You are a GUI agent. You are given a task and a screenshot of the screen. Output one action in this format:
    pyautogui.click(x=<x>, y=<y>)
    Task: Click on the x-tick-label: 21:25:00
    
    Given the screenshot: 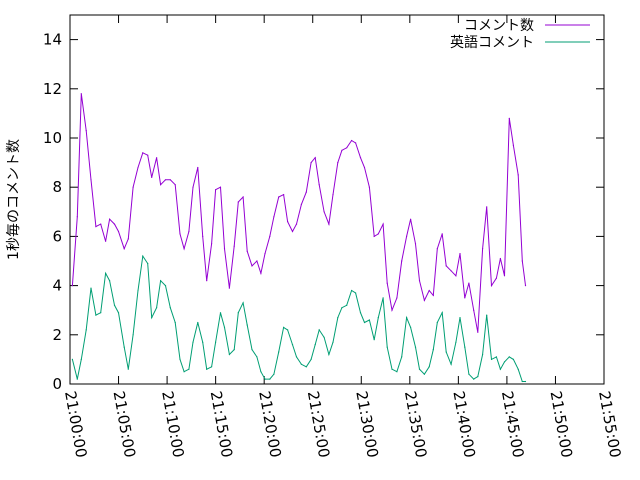 What is the action you would take?
    pyautogui.click(x=318, y=424)
    